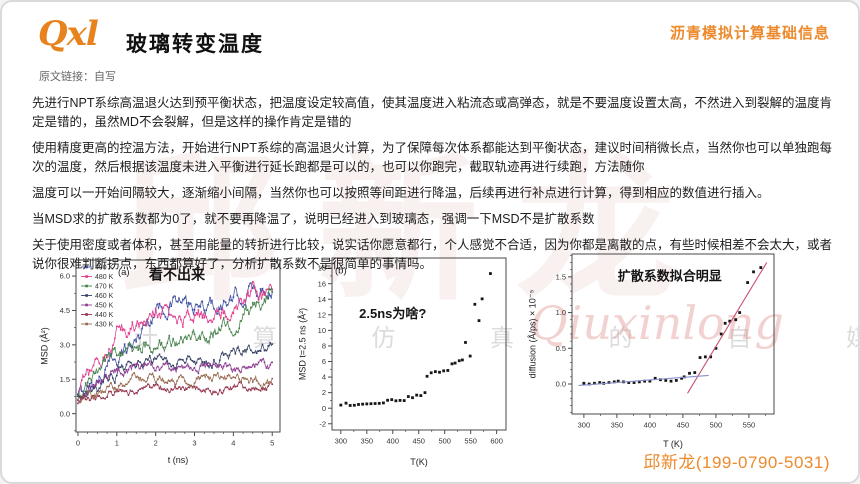  What do you see at coordinates (104, 277) in the screenshot?
I see `svg-text: 480 K` at bounding box center [104, 277].